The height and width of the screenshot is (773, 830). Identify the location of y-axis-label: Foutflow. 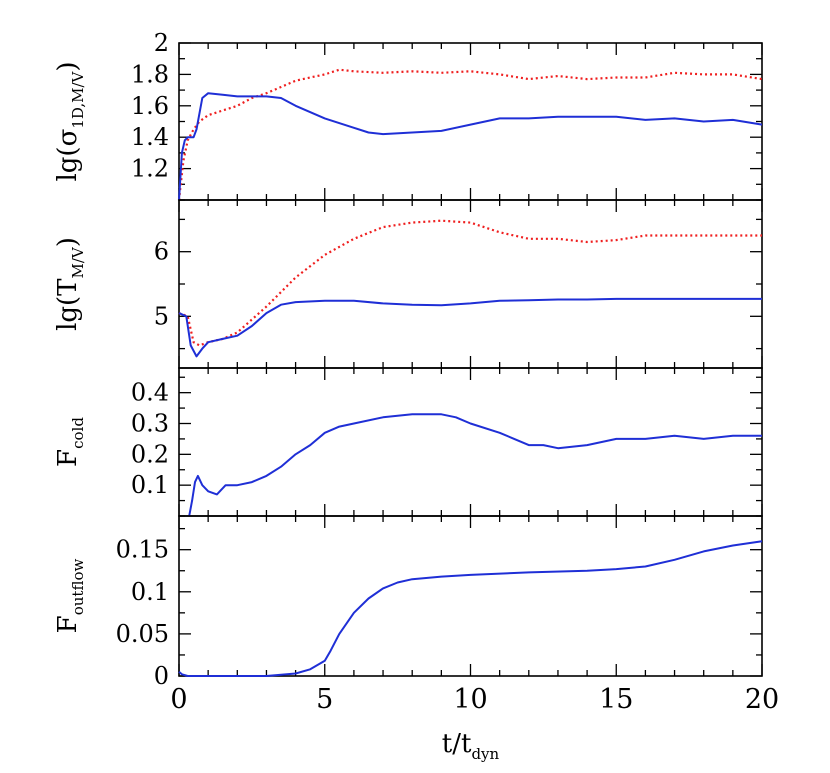
(70, 596).